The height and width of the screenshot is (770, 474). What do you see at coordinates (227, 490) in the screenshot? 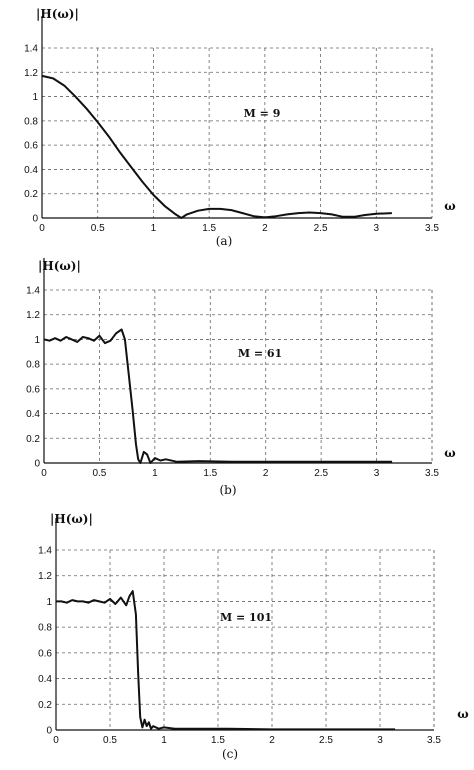
I see `panel-caption: (b)` at bounding box center [227, 490].